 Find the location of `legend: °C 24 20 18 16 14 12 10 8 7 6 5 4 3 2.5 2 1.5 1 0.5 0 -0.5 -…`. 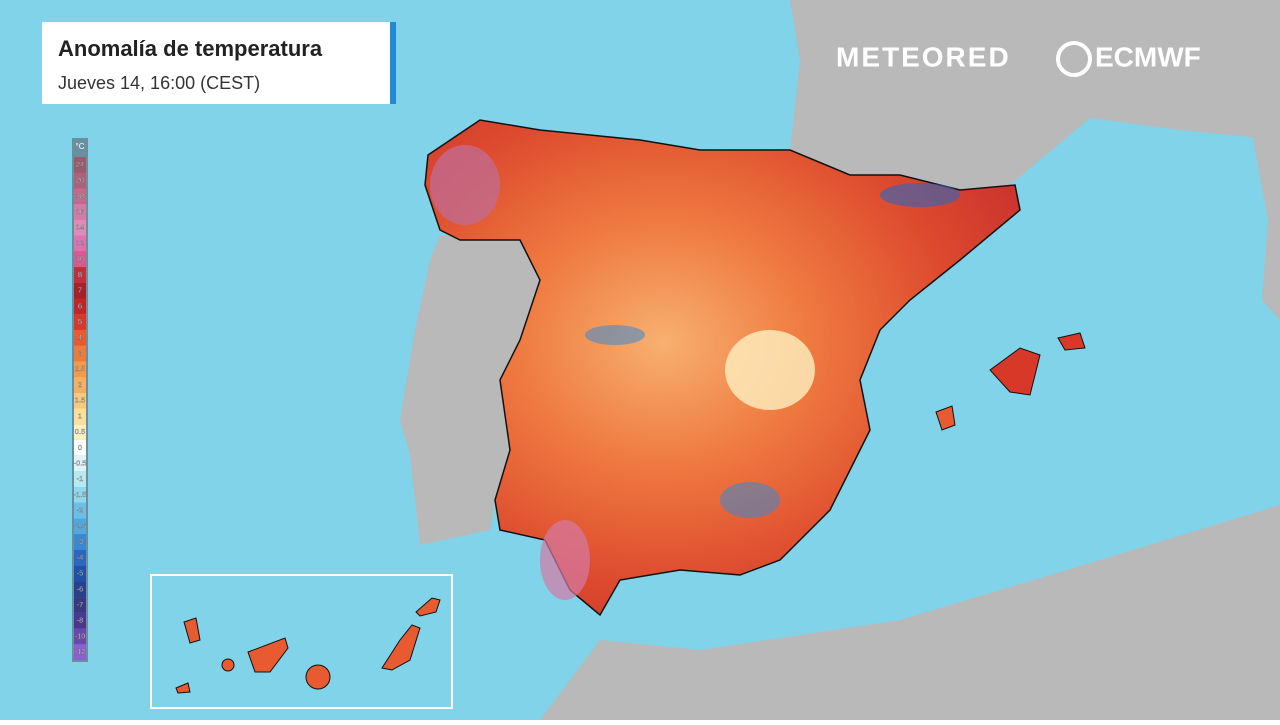

legend: °C 24 20 18 16 14 12 10 8 7 6 5 4 3 2.5 2 1.5 1 0.5 0 -0.5 -… is located at coordinates (80, 400).